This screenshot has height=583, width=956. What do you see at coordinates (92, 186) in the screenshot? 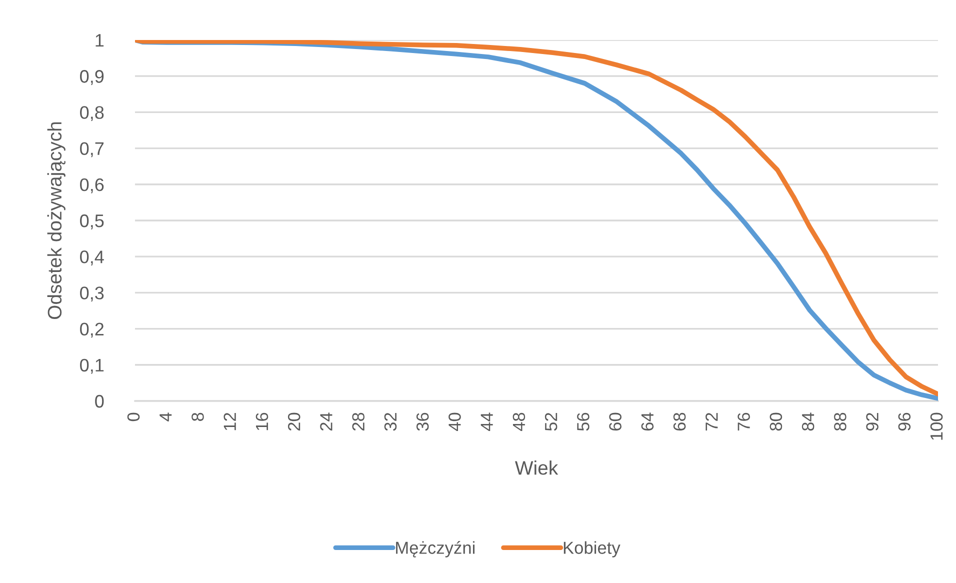
I see `y-tick-label: 0,6` at bounding box center [92, 186].